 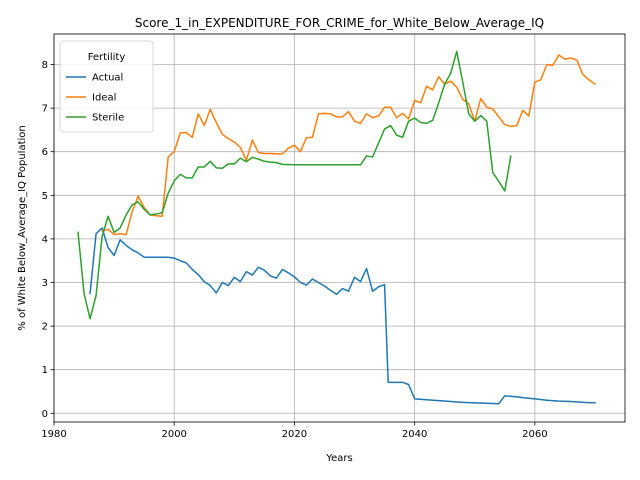 I want to click on y-tick-label-7: 7, so click(x=45, y=109).